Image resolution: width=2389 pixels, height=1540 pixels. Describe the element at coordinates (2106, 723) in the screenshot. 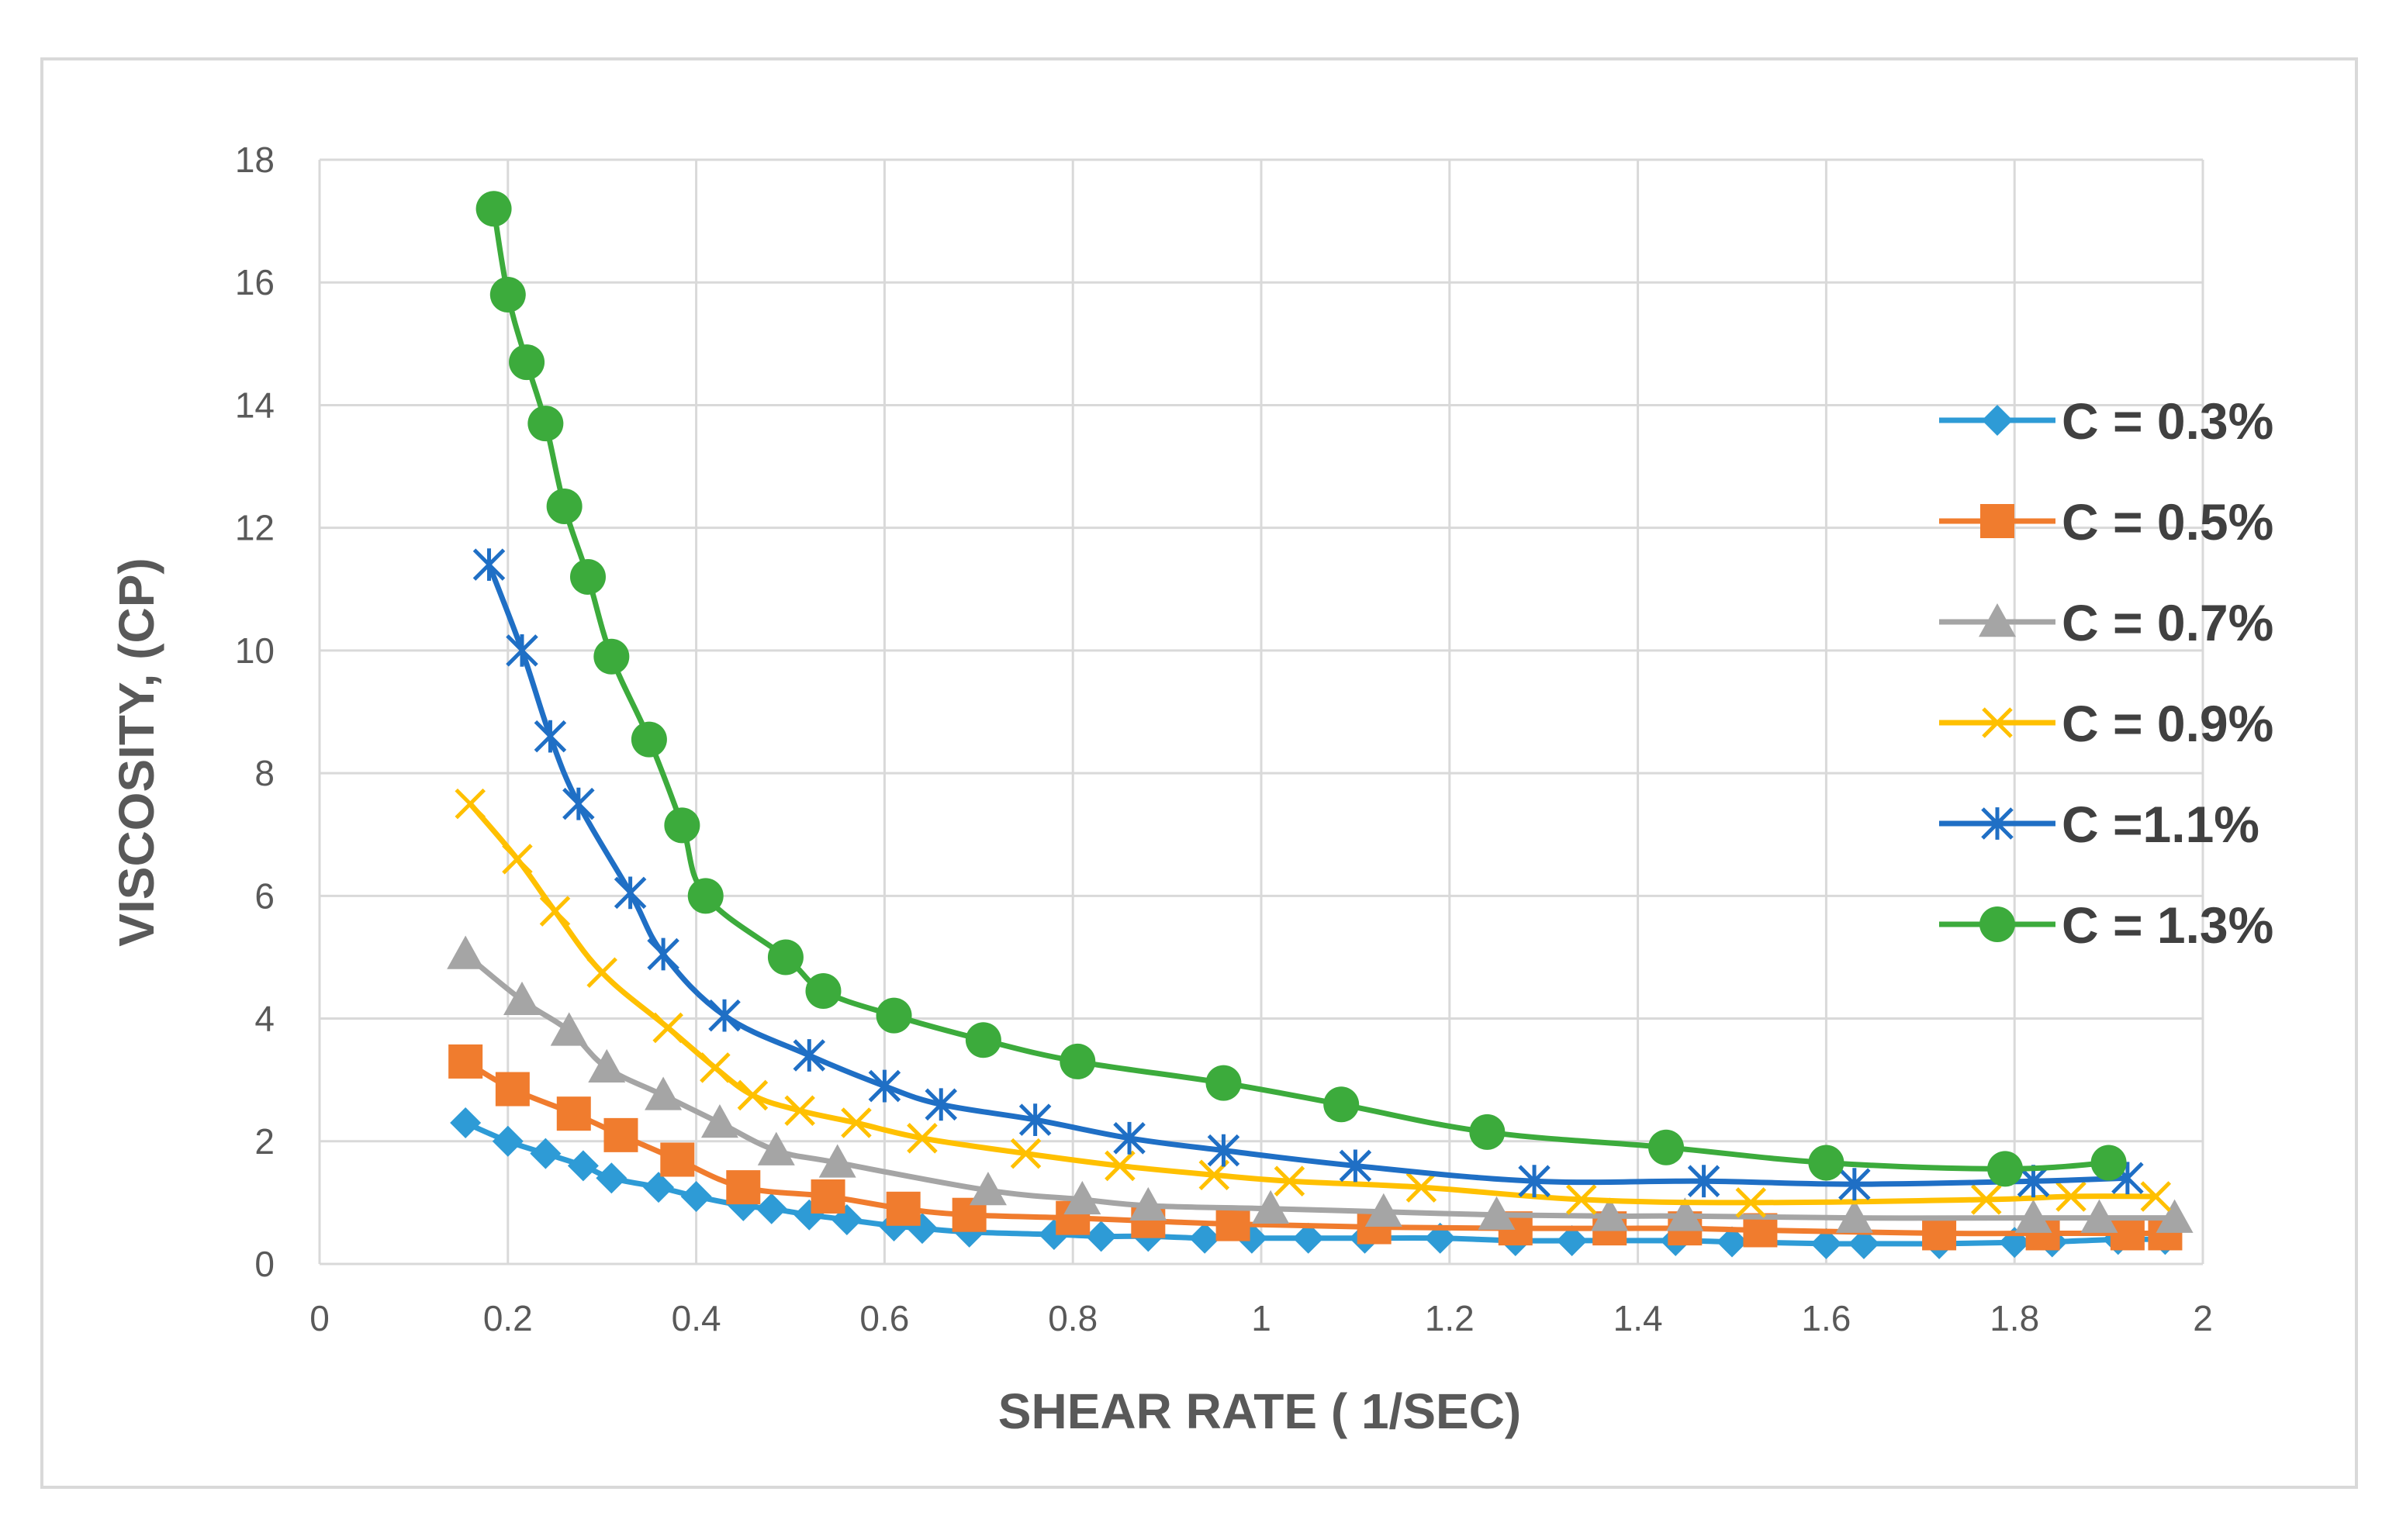

I see `legend-item: C = 0.9%` at that location.